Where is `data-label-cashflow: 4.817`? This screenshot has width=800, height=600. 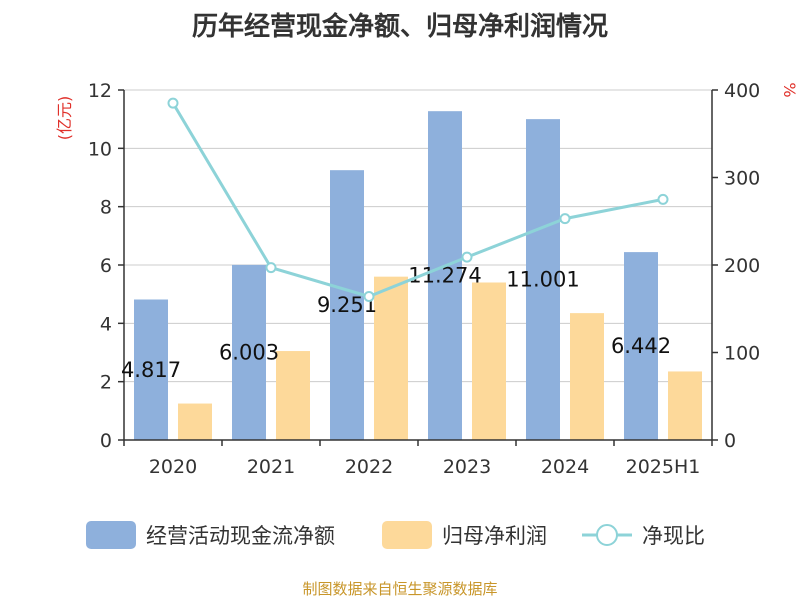 data-label-cashflow: 4.817 is located at coordinates (151, 370).